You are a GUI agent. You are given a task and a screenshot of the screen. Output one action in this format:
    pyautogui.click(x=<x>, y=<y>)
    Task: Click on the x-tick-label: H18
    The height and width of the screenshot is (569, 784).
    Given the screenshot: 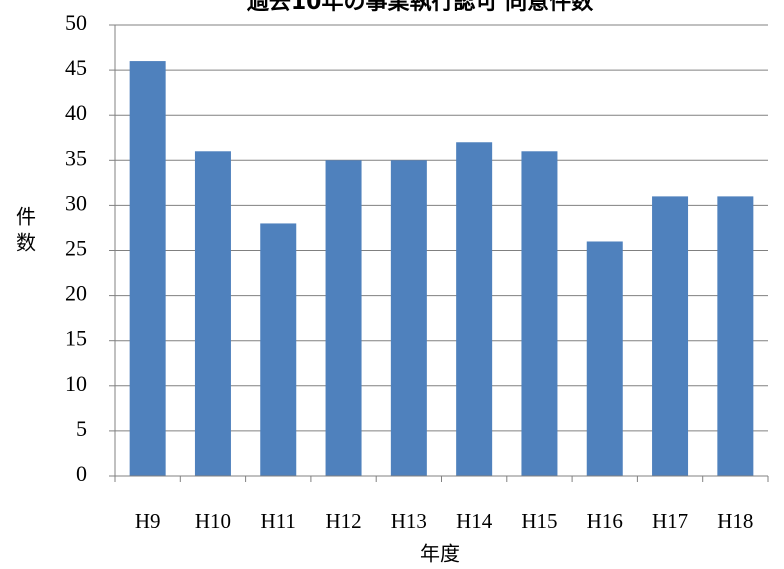 What is the action you would take?
    pyautogui.click(x=735, y=521)
    